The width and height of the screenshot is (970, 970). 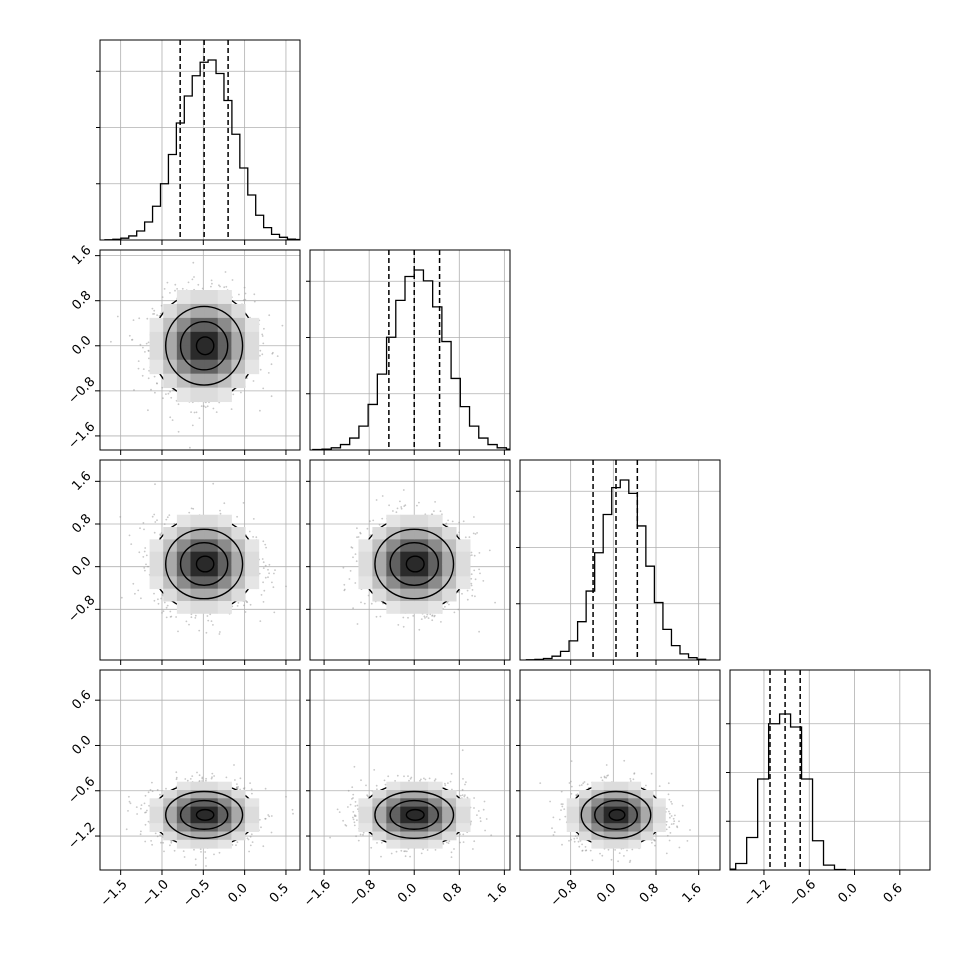 I want to click on y-tick-label: 0.0, so click(x=81, y=566).